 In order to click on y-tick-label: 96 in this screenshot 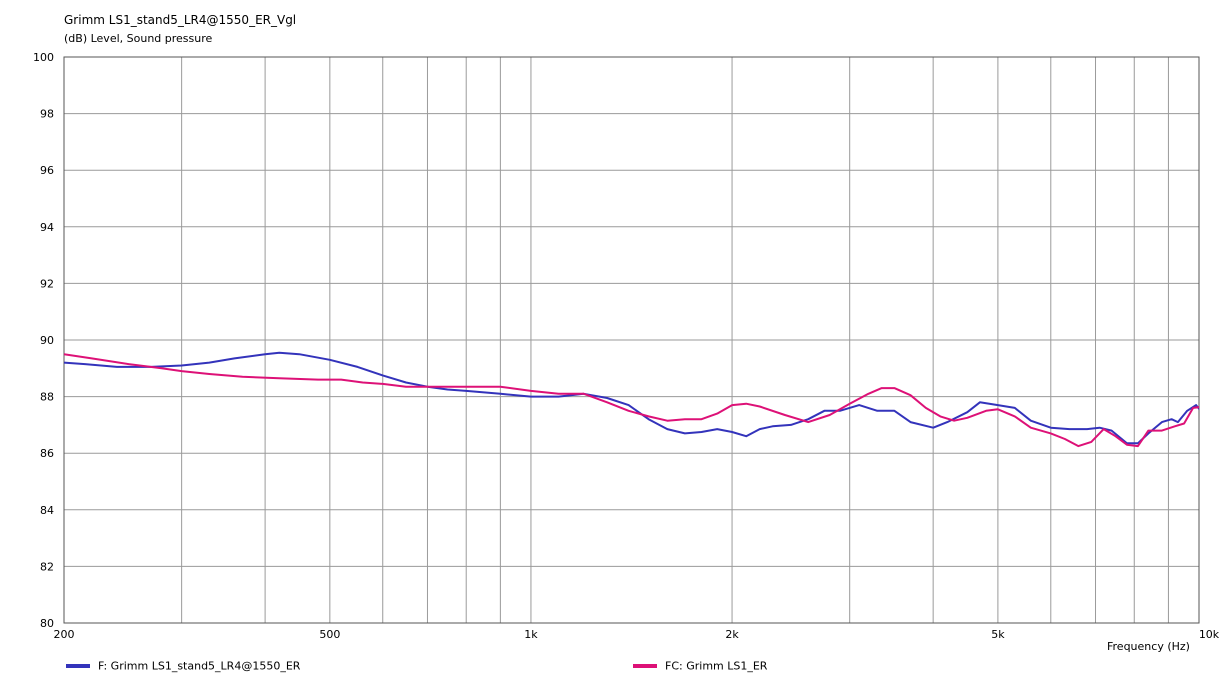, I will do `click(47, 170)`.